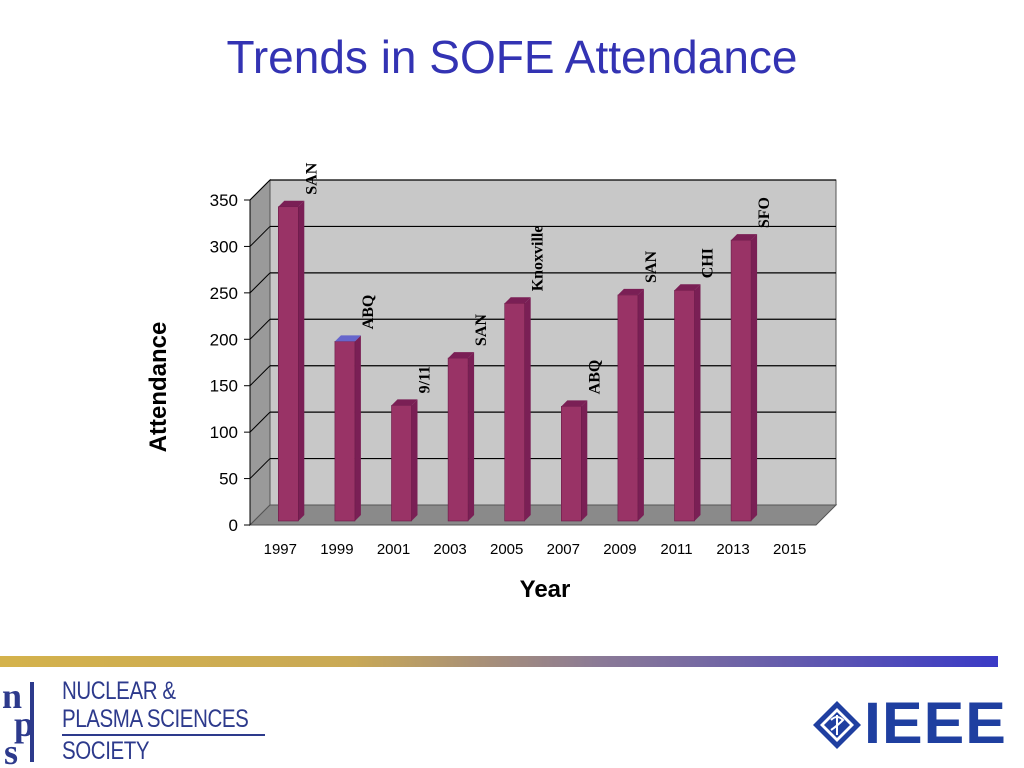  I want to click on x-tick-label: 2013, so click(732, 549).